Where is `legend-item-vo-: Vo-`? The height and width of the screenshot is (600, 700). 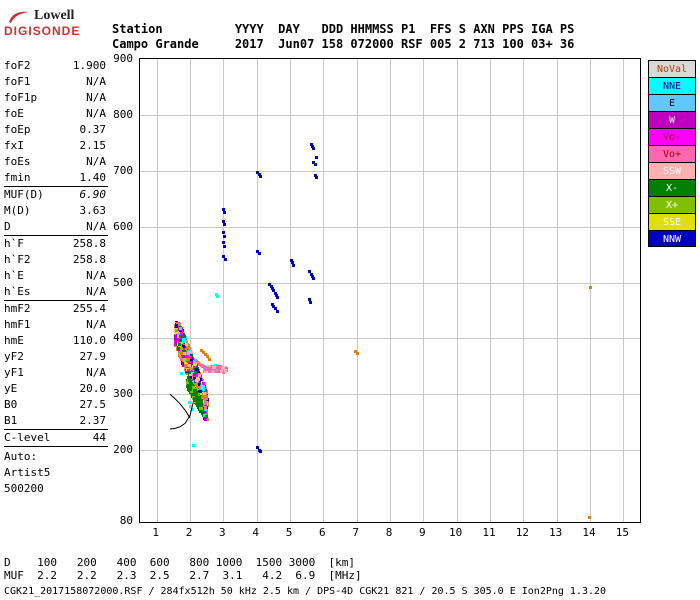 legend-item-vo-: Vo- is located at coordinates (672, 136).